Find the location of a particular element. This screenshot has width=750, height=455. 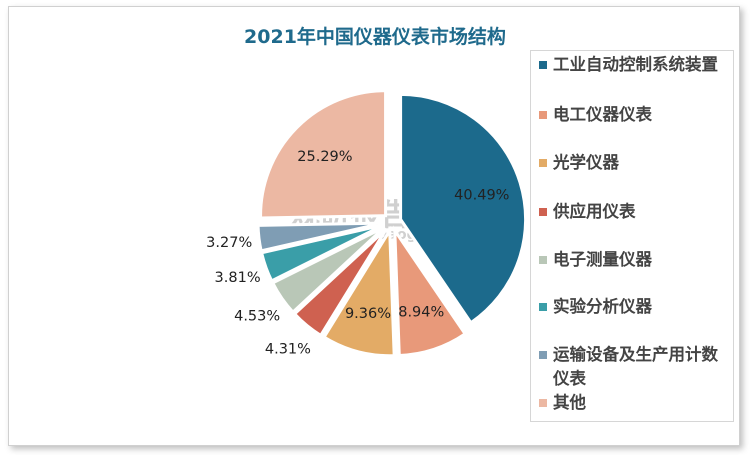

legend-item: 工业自动控制系统装置 is located at coordinates (634, 65).